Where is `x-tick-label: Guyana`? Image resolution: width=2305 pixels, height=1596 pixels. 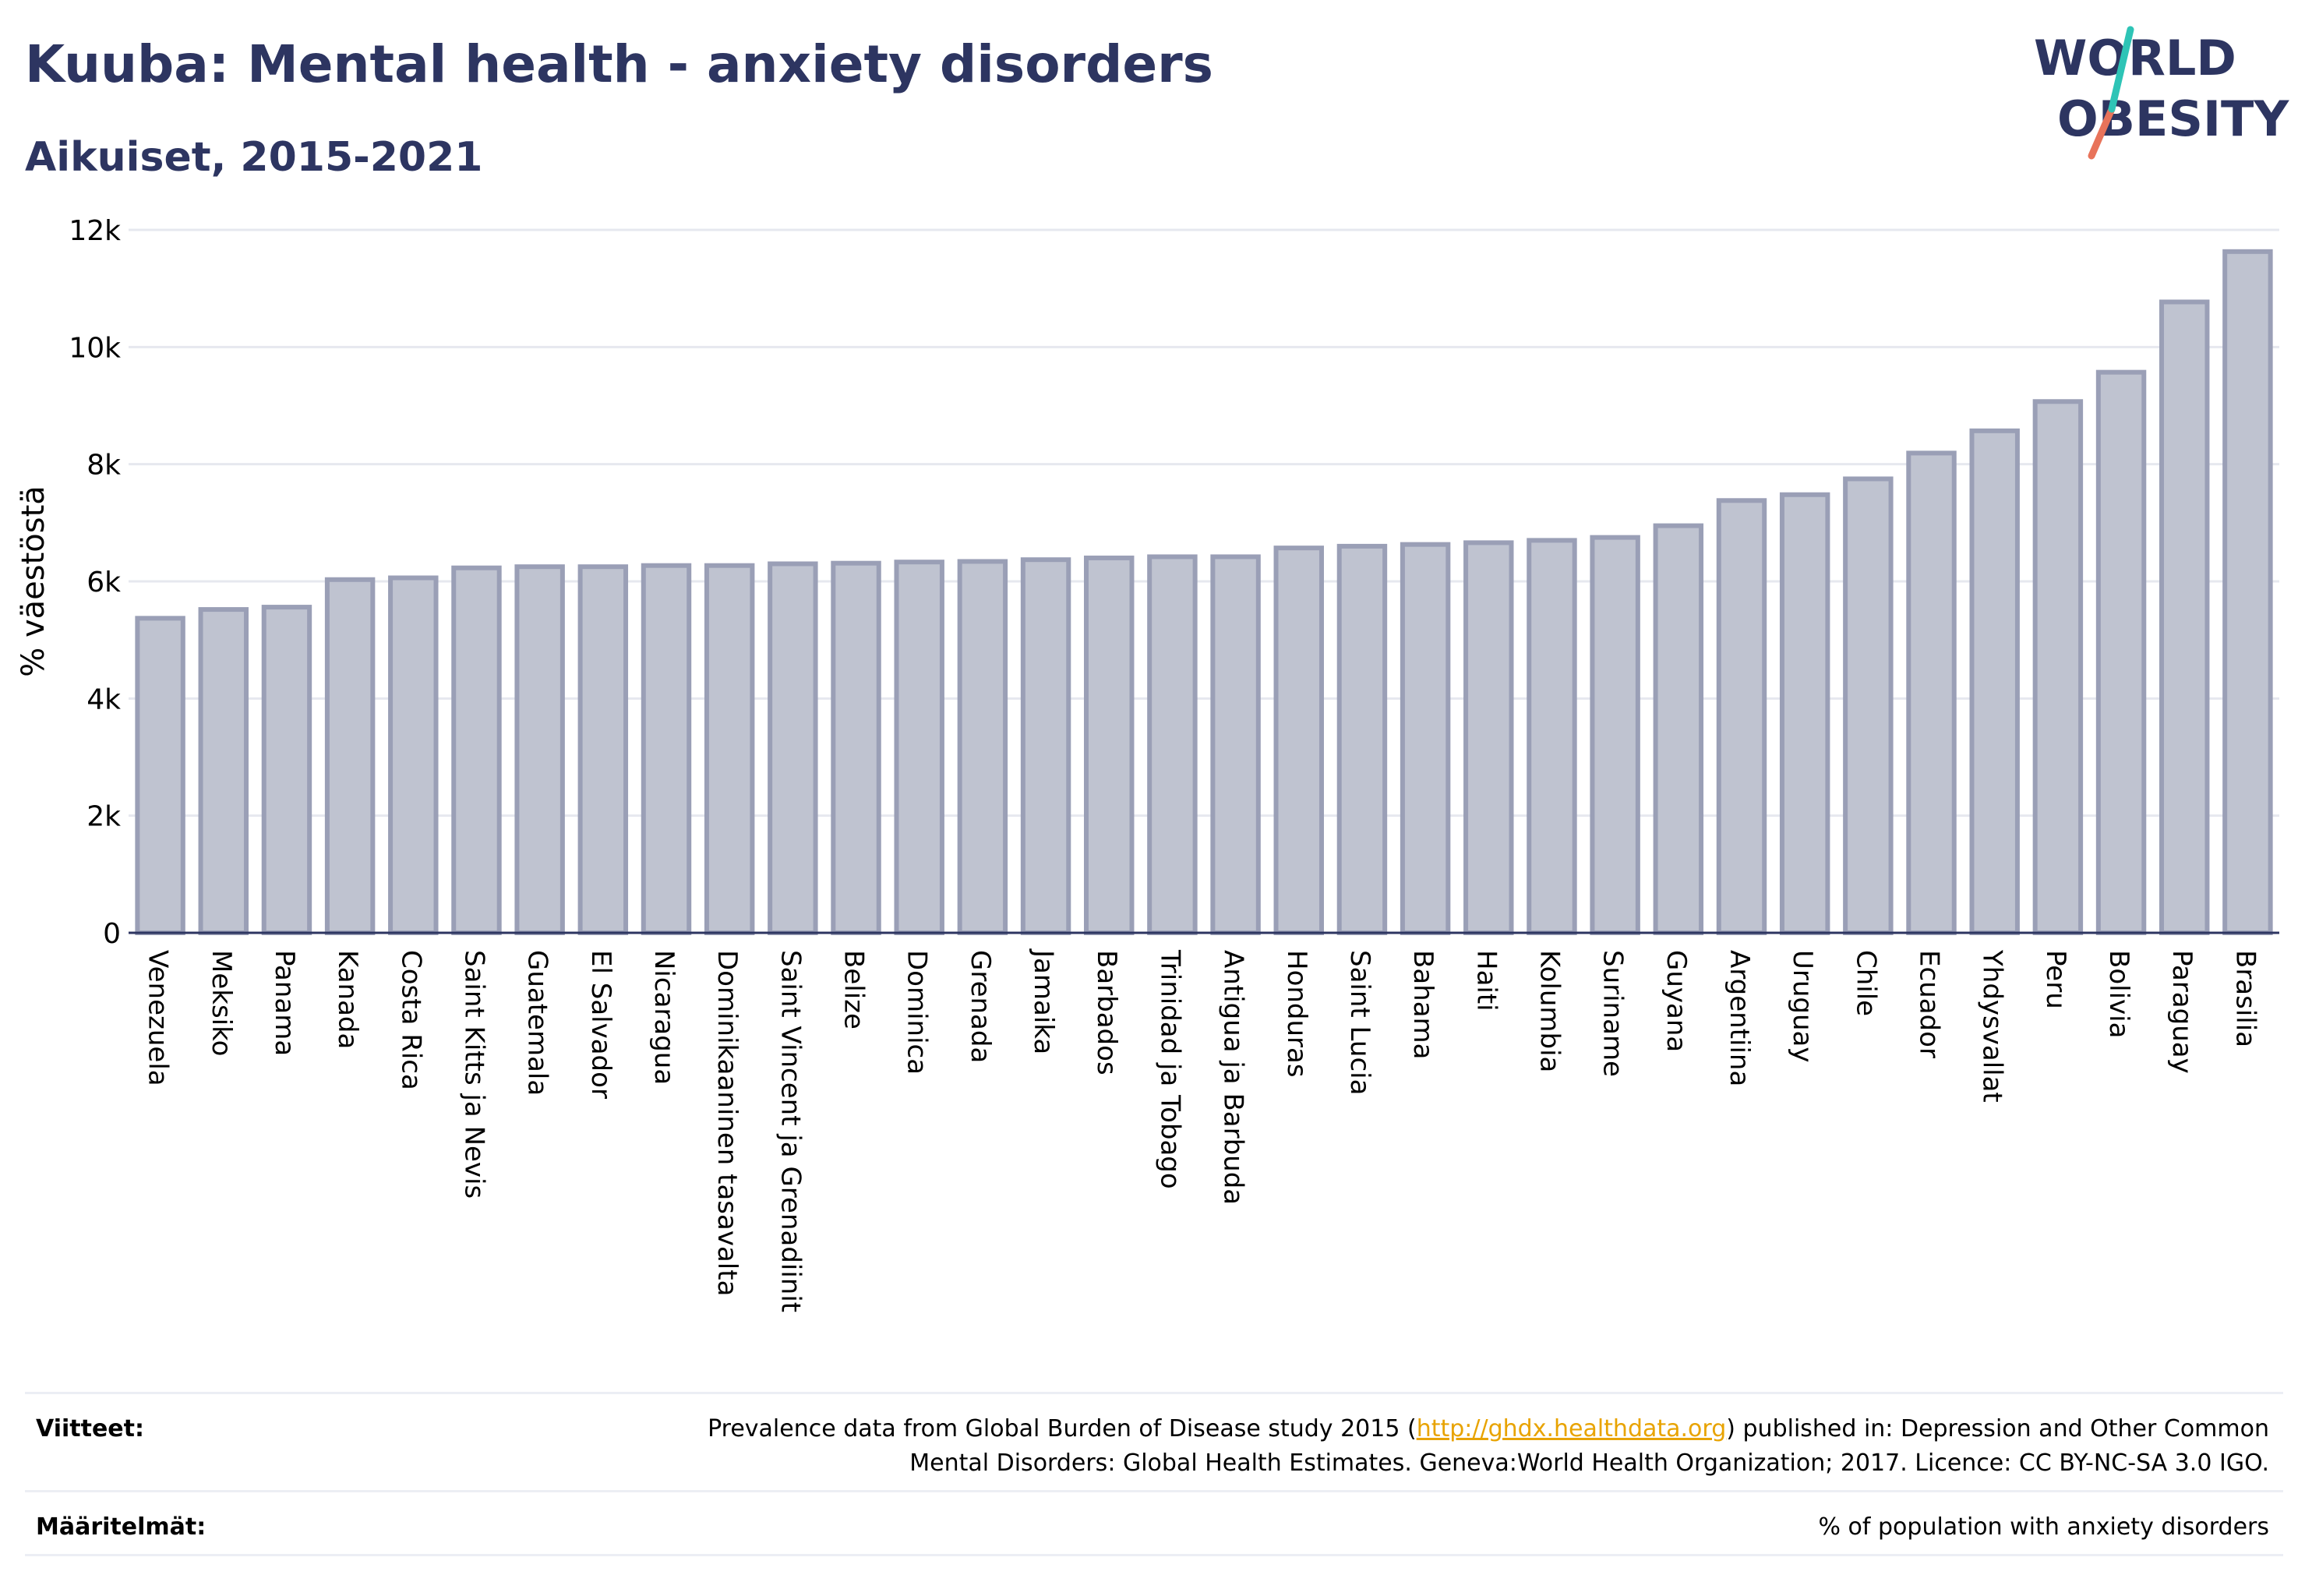
x-tick-label: Guyana is located at coordinates (1676, 1001).